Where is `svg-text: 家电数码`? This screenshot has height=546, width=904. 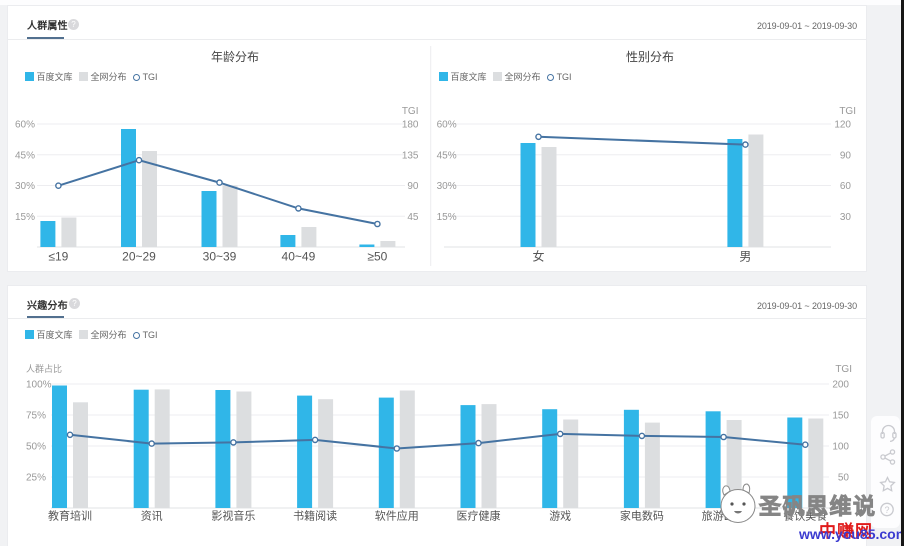 svg-text: 家电数码 is located at coordinates (642, 516).